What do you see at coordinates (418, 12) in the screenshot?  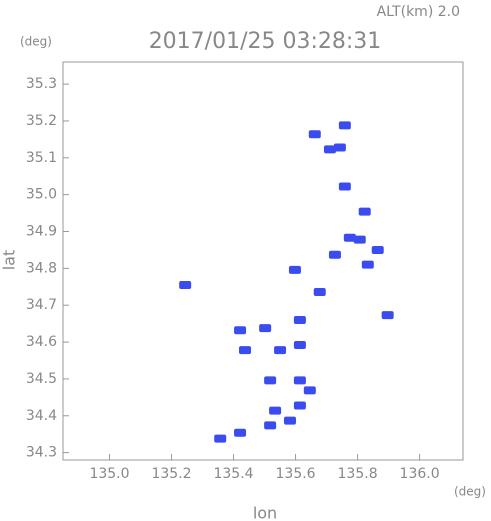 I see `subtitle: ALT(km) 2.0` at bounding box center [418, 12].